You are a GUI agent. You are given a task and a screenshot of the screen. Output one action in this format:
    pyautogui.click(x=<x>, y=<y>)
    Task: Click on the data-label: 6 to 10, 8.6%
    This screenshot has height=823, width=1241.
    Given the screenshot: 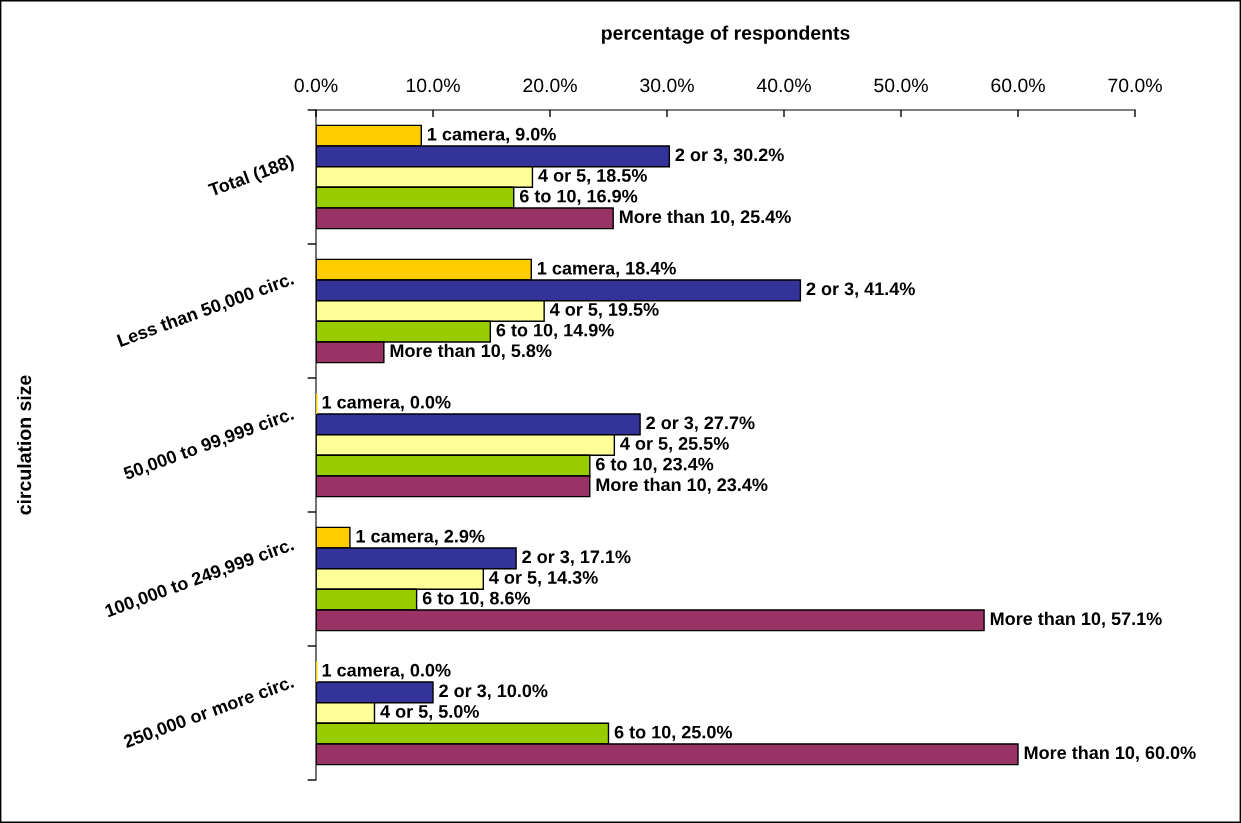 What is the action you would take?
    pyautogui.click(x=476, y=599)
    